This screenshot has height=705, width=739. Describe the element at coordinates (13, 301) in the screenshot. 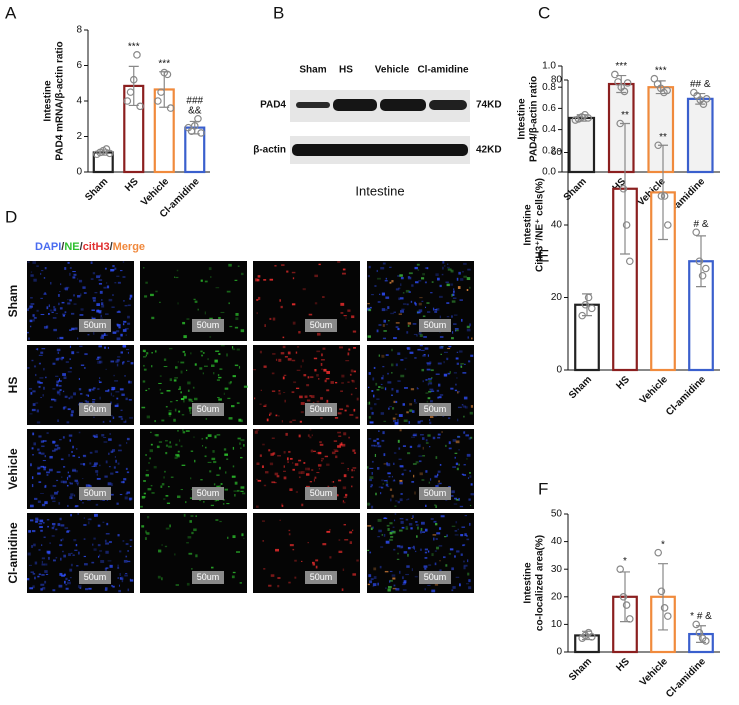

I see `row-label: Sham` at that location.